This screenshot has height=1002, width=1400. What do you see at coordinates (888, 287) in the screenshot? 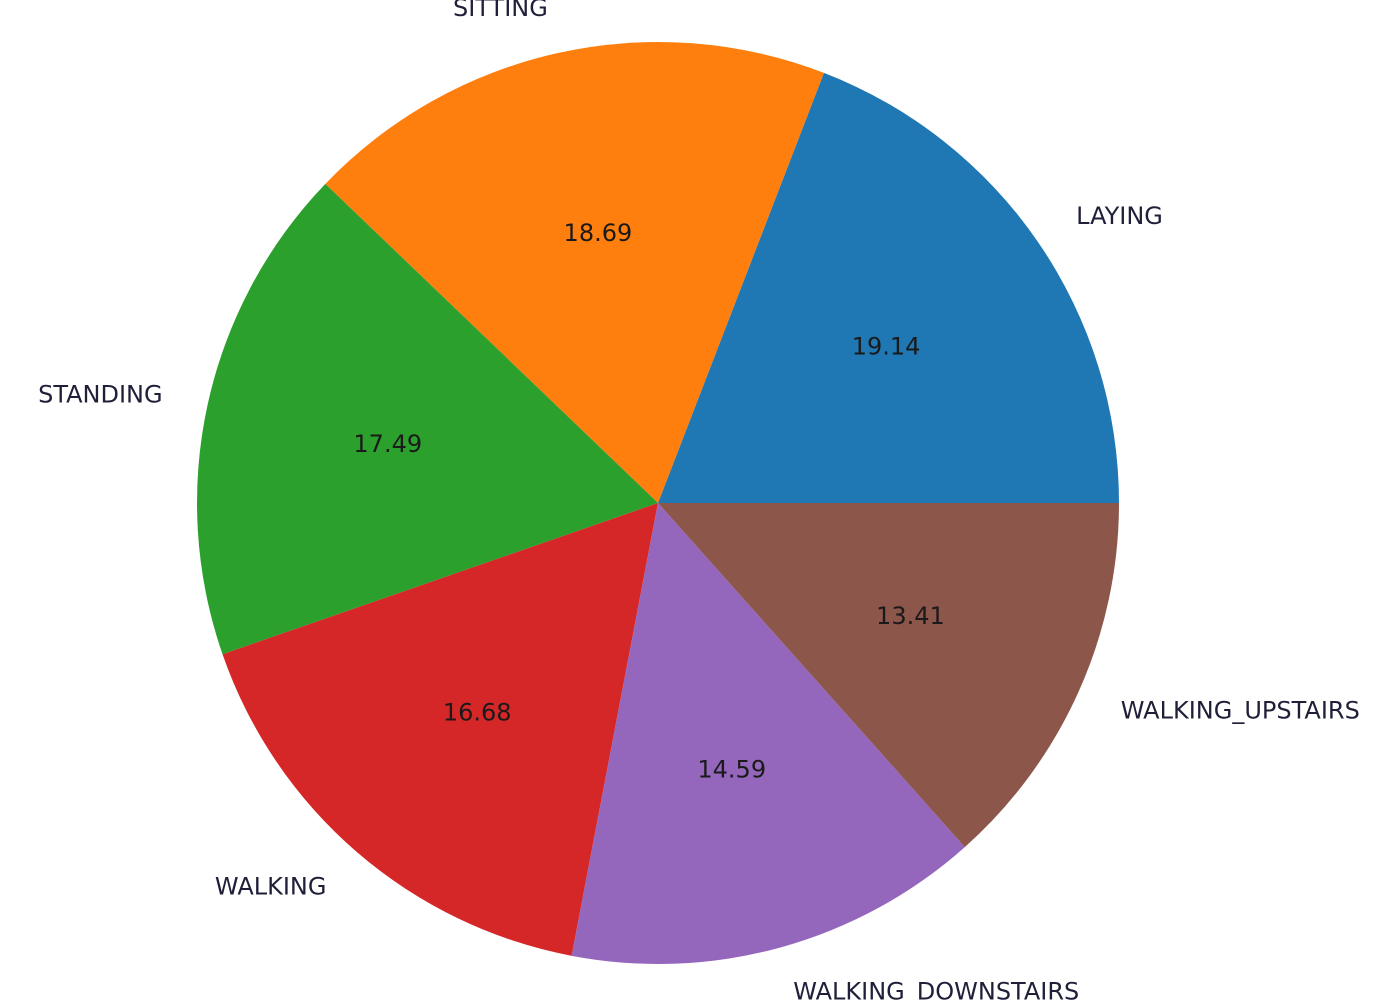
I see `pie-slice-laying` at bounding box center [888, 287].